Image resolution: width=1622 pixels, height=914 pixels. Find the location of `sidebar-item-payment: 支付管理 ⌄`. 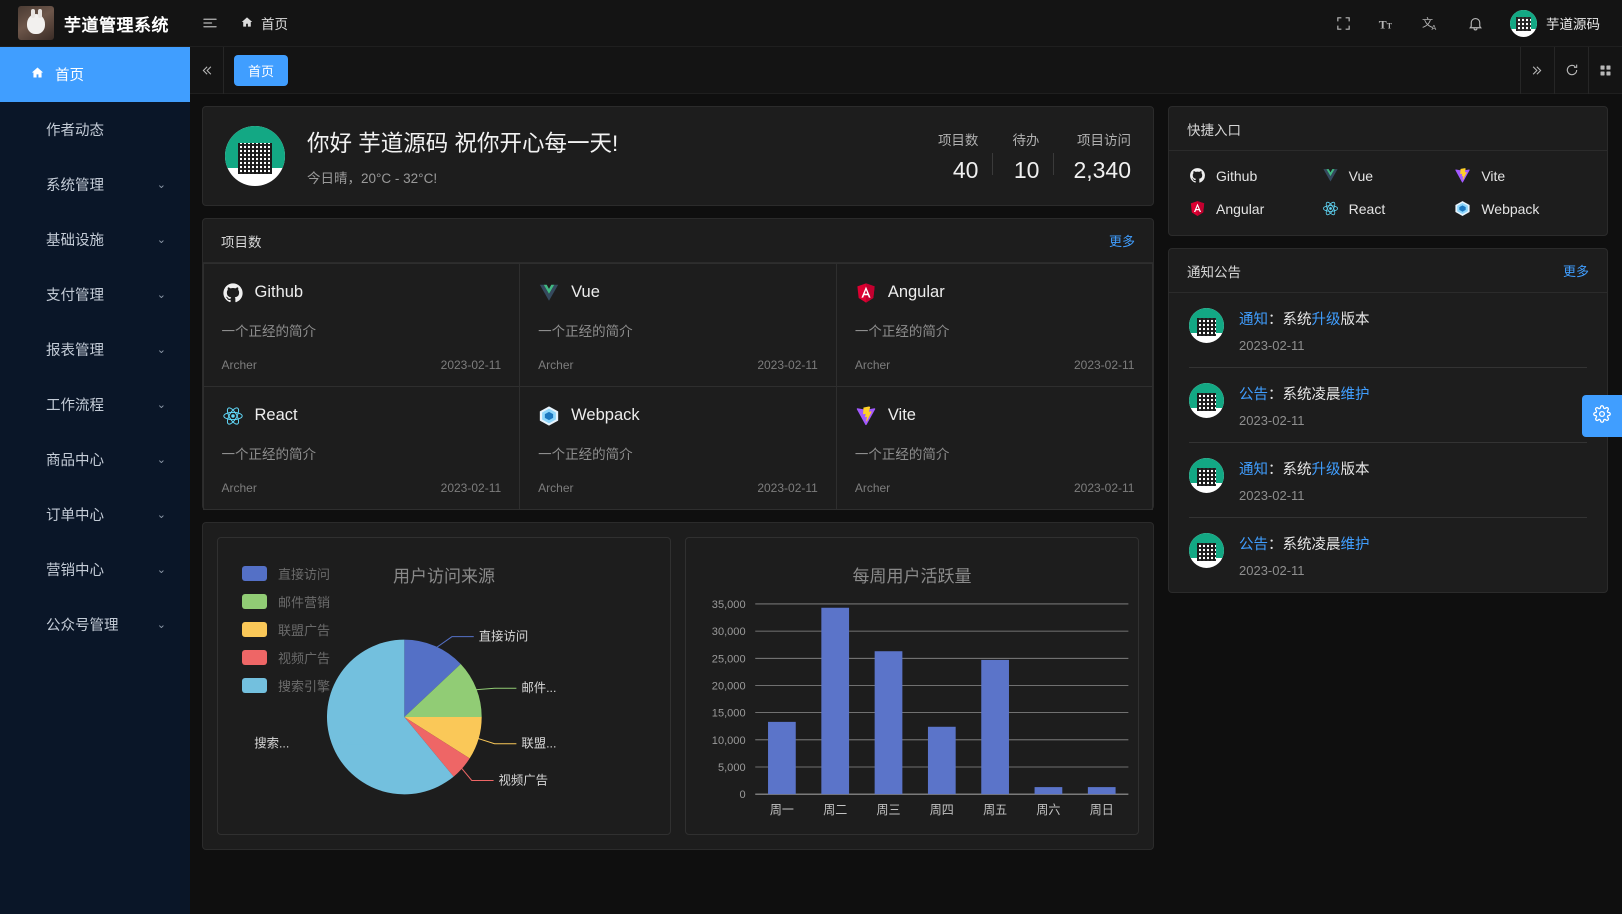

sidebar-item-payment: 支付管理 ⌄ is located at coordinates (95, 294).